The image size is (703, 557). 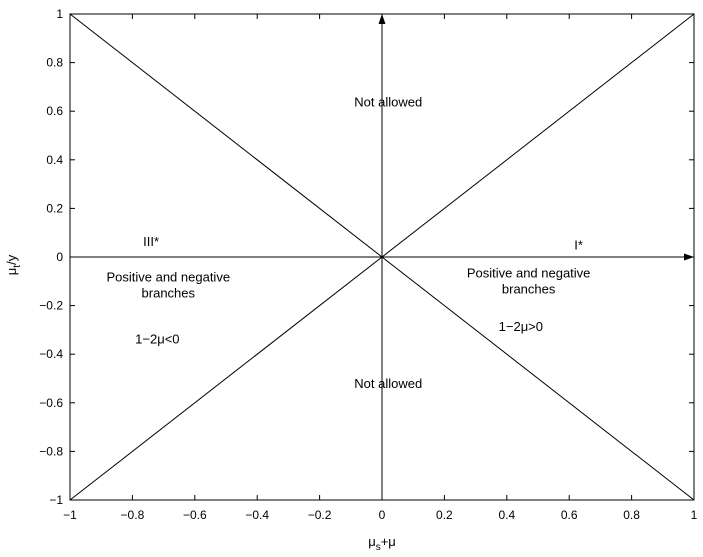 What do you see at coordinates (59, 257) in the screenshot?
I see `y-tick-label: 0` at bounding box center [59, 257].